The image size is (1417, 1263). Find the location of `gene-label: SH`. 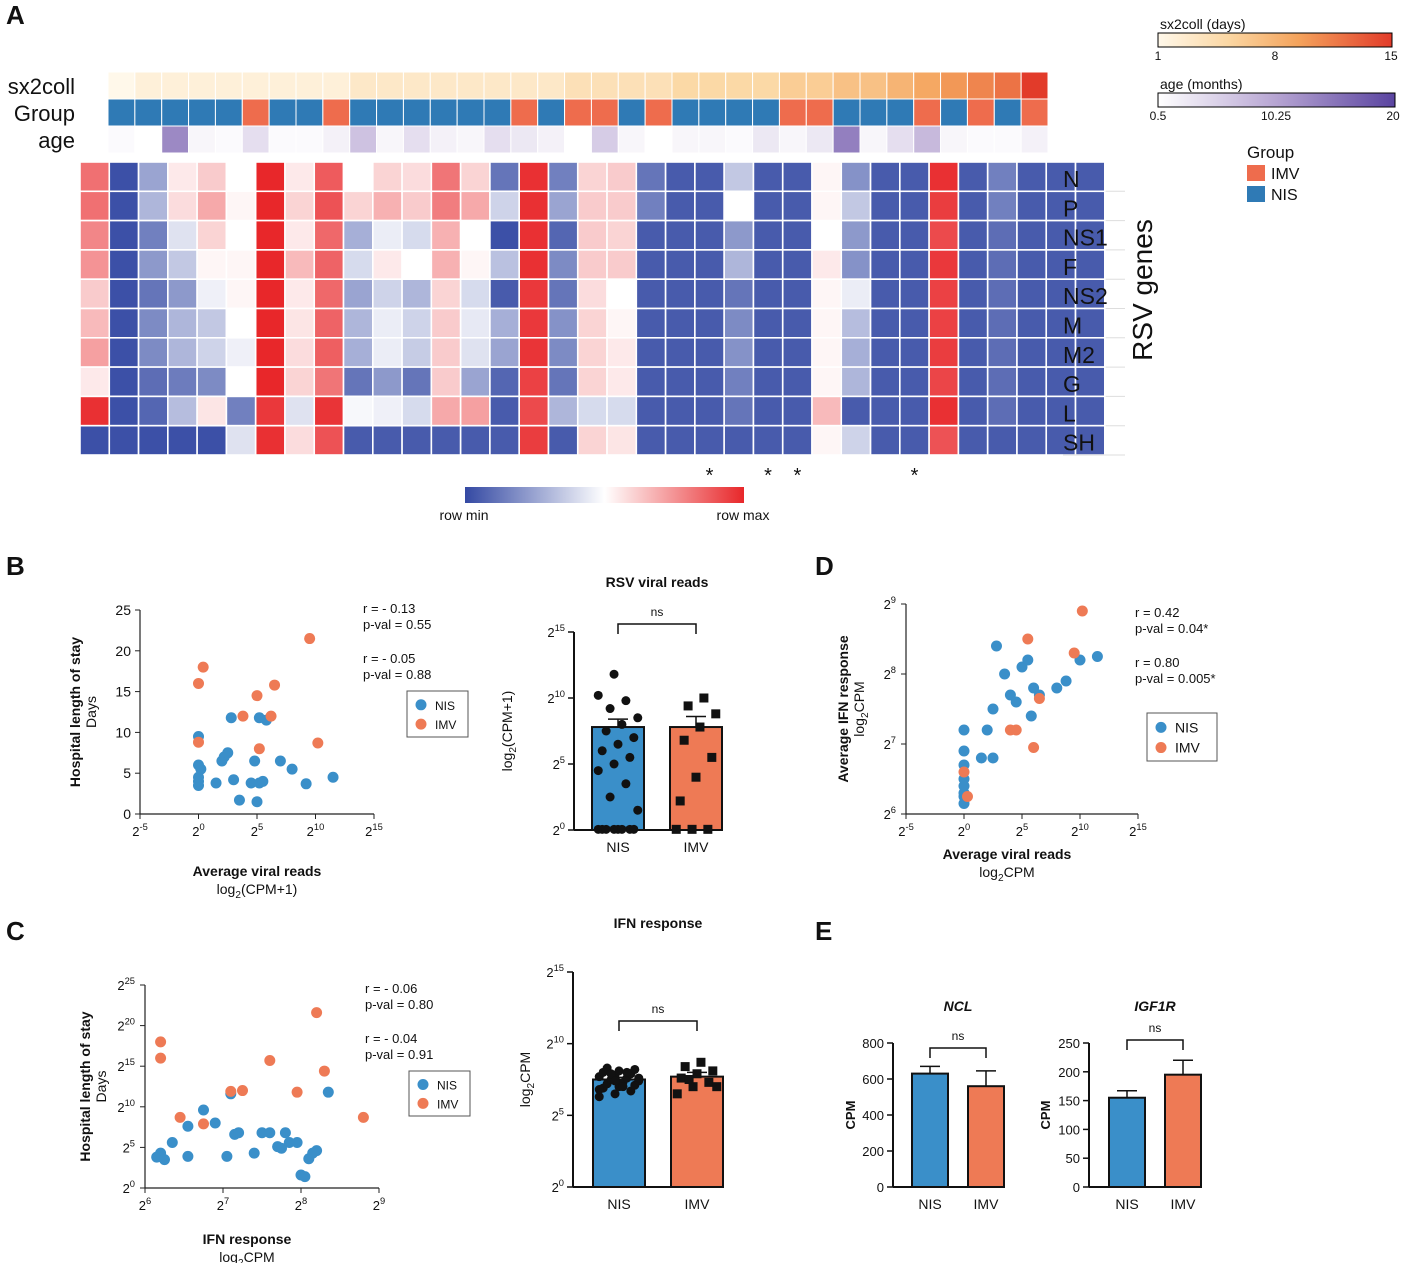

gene-label: SH is located at coordinates (1079, 443).